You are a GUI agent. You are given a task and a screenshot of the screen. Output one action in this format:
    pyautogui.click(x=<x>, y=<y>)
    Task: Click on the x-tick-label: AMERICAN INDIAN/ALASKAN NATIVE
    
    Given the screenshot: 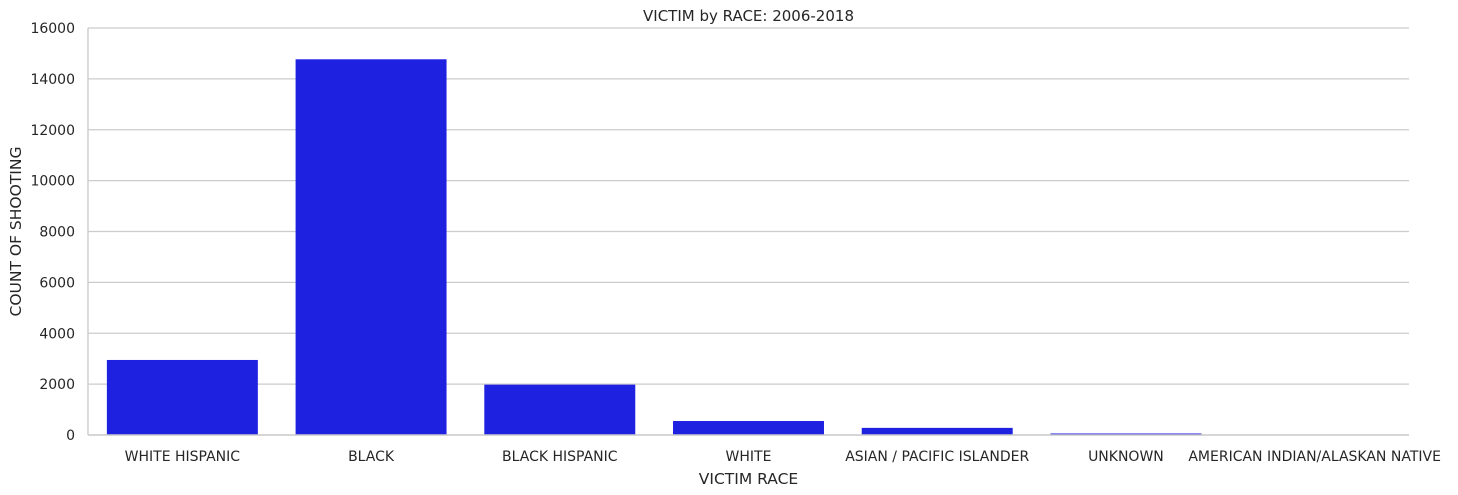 What is the action you would take?
    pyautogui.click(x=1314, y=457)
    